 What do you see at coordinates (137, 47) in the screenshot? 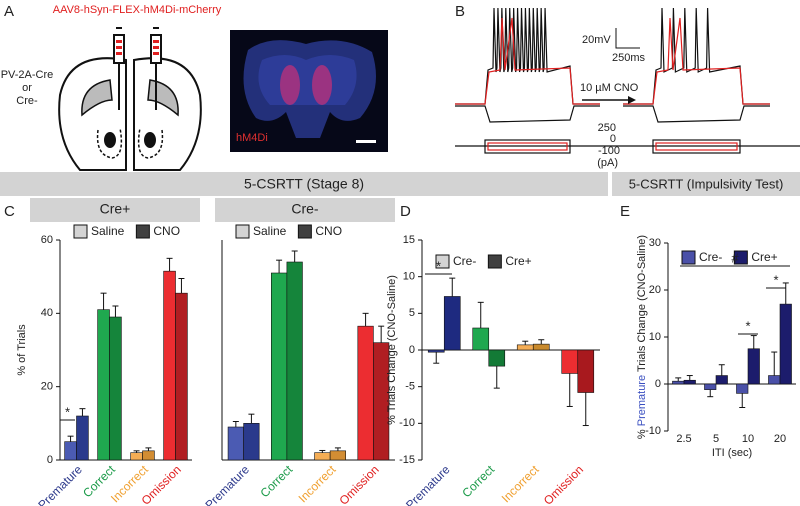
I see `syringe-fill` at bounding box center [137, 47].